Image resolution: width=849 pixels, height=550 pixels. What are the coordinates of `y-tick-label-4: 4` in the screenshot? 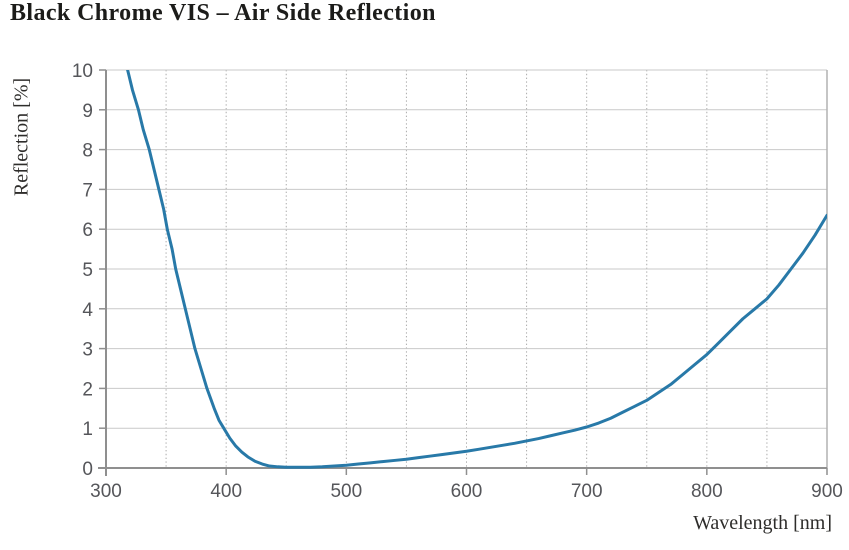 It's located at (87, 310).